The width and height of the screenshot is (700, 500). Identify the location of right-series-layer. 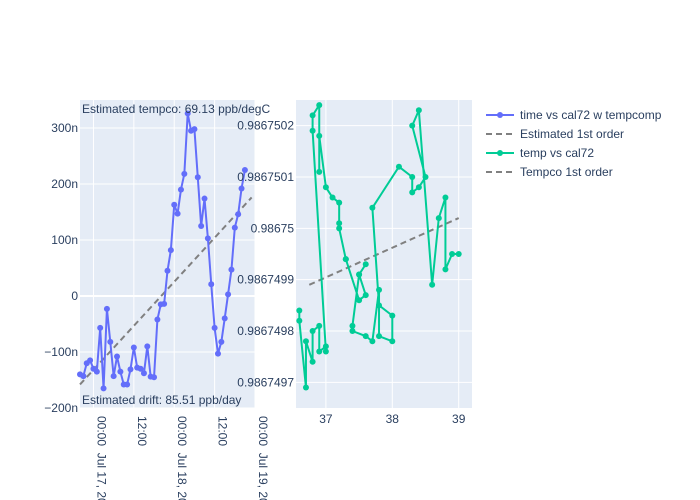
(379, 246).